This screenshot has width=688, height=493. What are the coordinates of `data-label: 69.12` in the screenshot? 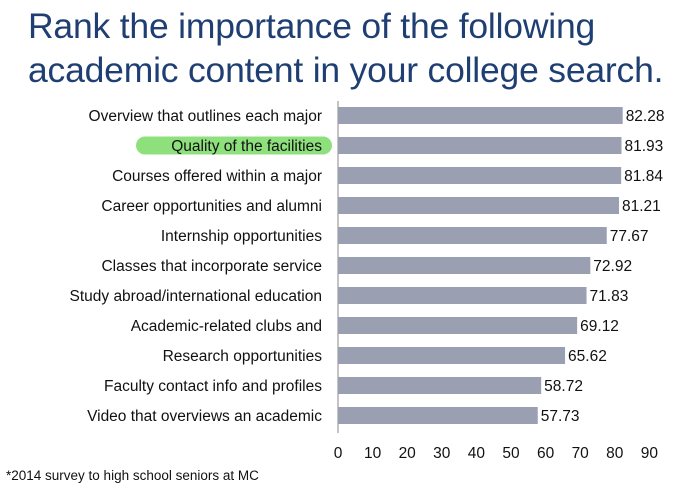 It's located at (599, 326).